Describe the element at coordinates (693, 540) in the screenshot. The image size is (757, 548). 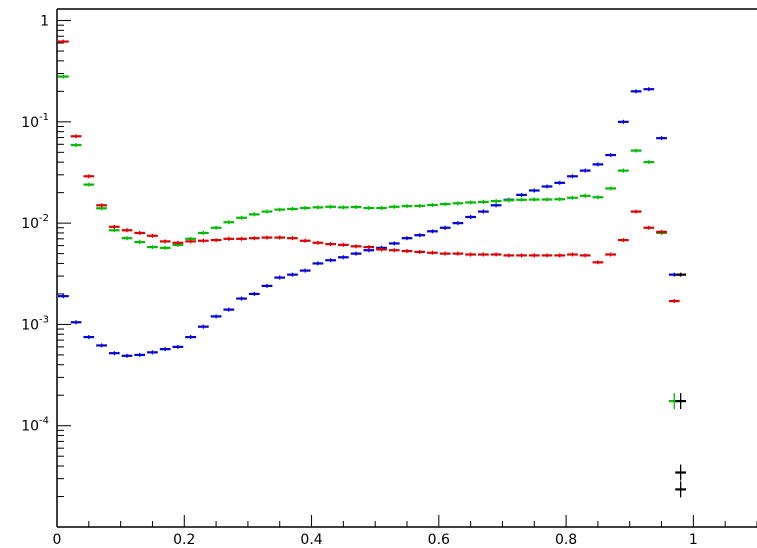
I see `x-tick-label: 1` at that location.